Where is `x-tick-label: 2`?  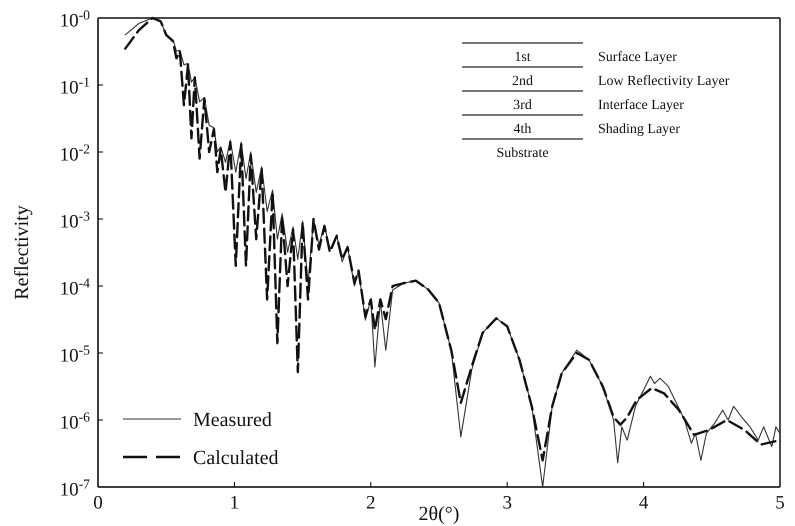 x-tick-label: 2 is located at coordinates (371, 503).